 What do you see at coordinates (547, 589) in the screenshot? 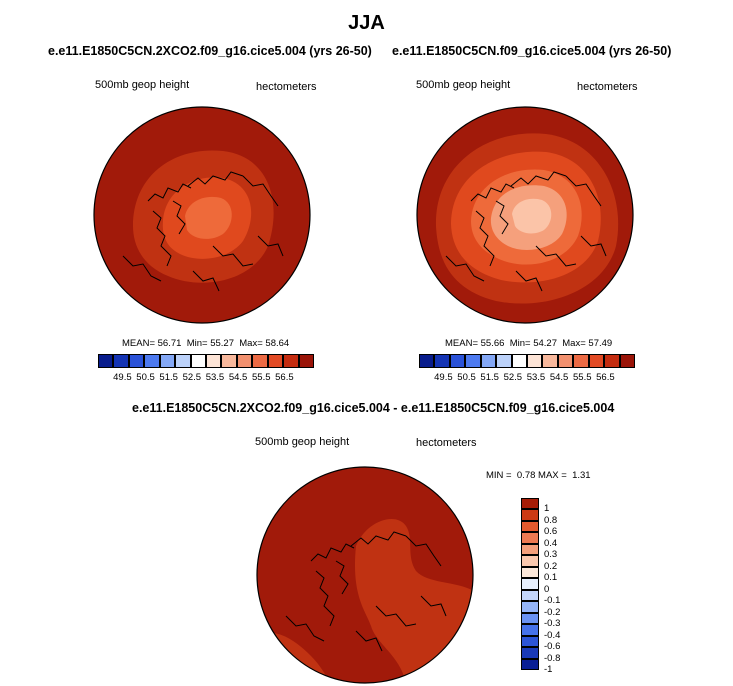
I see `colorbar-tick-label: 0` at bounding box center [547, 589].